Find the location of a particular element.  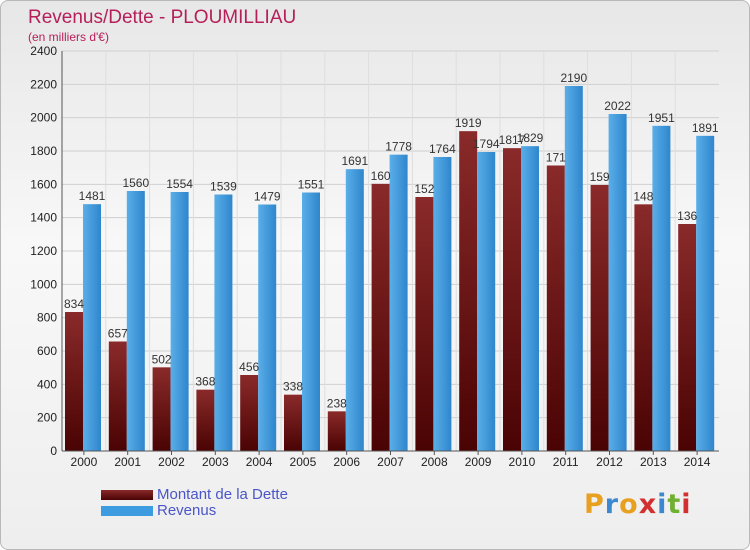

value-label-dette-2008: 152 is located at coordinates (424, 189).